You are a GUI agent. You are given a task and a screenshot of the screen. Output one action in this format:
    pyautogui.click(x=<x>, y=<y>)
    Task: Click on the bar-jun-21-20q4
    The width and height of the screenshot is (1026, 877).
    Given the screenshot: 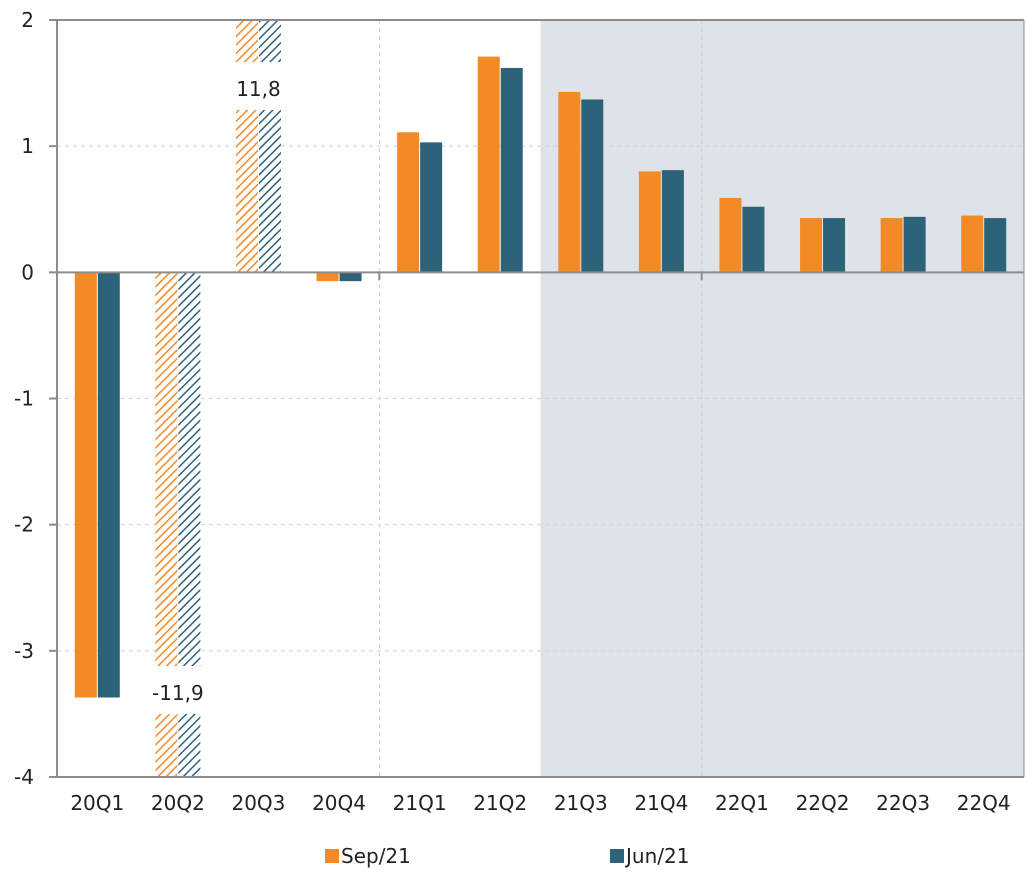 What is the action you would take?
    pyautogui.click(x=350, y=277)
    